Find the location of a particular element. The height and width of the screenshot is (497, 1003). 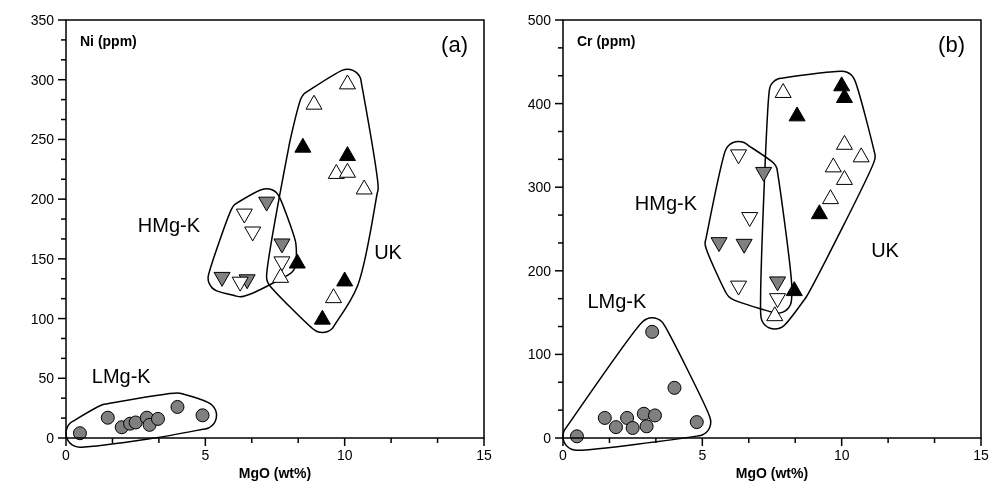

y-tick-label: 500 is located at coordinates (539, 20).